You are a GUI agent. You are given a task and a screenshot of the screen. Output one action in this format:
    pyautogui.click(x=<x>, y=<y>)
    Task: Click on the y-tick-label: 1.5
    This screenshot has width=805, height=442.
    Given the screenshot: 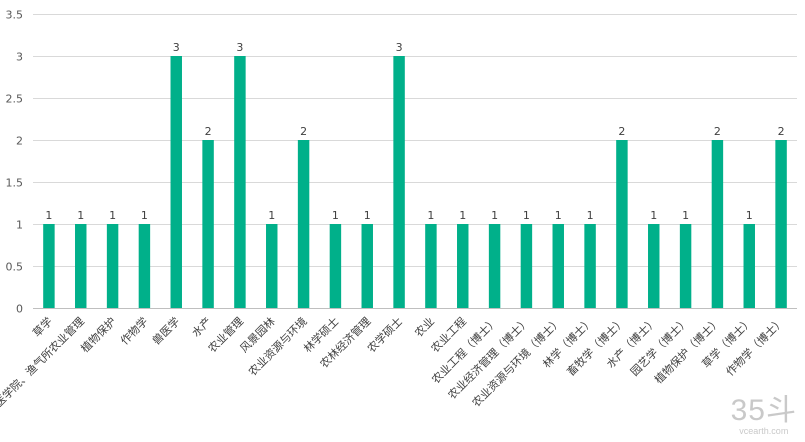 What is the action you would take?
    pyautogui.click(x=15, y=183)
    